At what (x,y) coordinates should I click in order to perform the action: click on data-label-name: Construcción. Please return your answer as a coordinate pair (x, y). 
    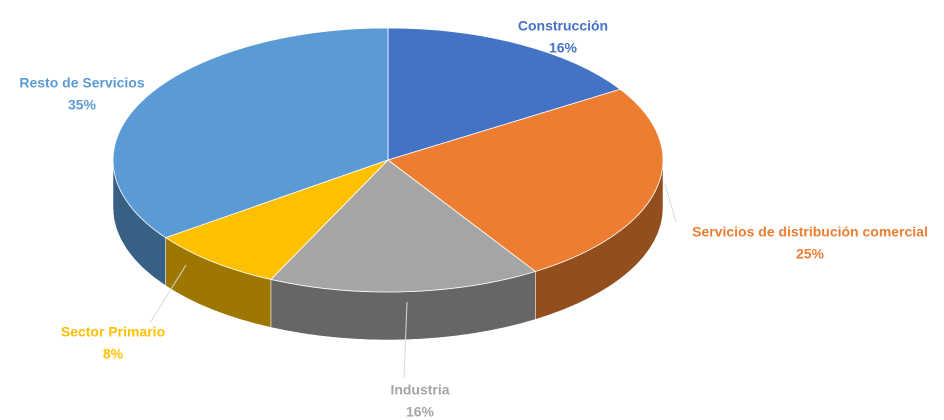
    Looking at the image, I should click on (563, 26).